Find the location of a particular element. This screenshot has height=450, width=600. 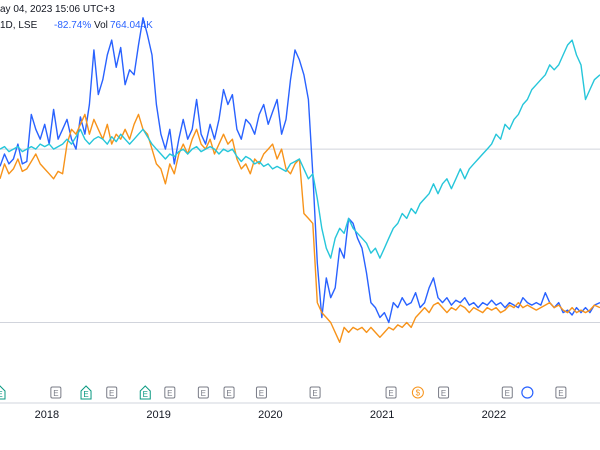

event-marker-0: E is located at coordinates (3, 392).